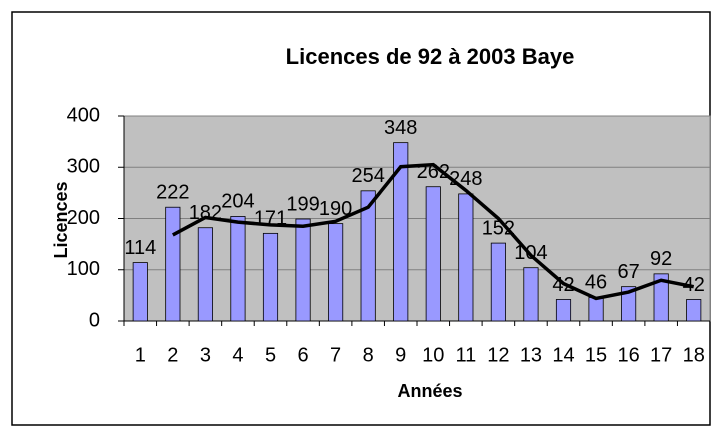 The width and height of the screenshot is (716, 427). I want to click on x-tick-label: 1, so click(140, 355).